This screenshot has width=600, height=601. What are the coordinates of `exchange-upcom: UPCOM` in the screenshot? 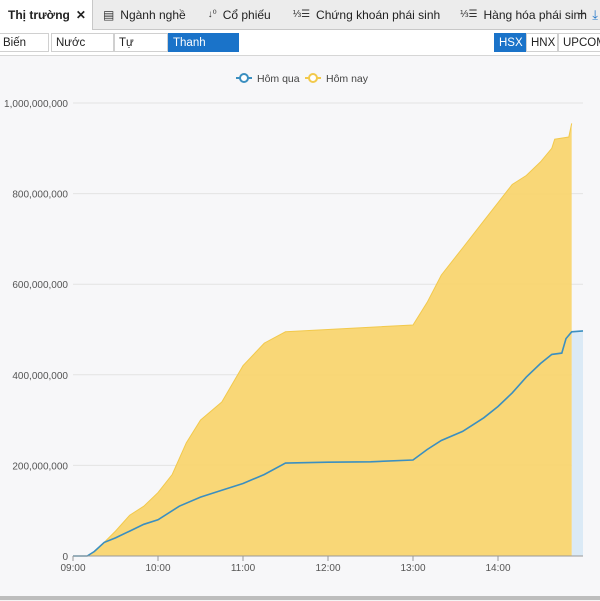 It's located at (579, 42).